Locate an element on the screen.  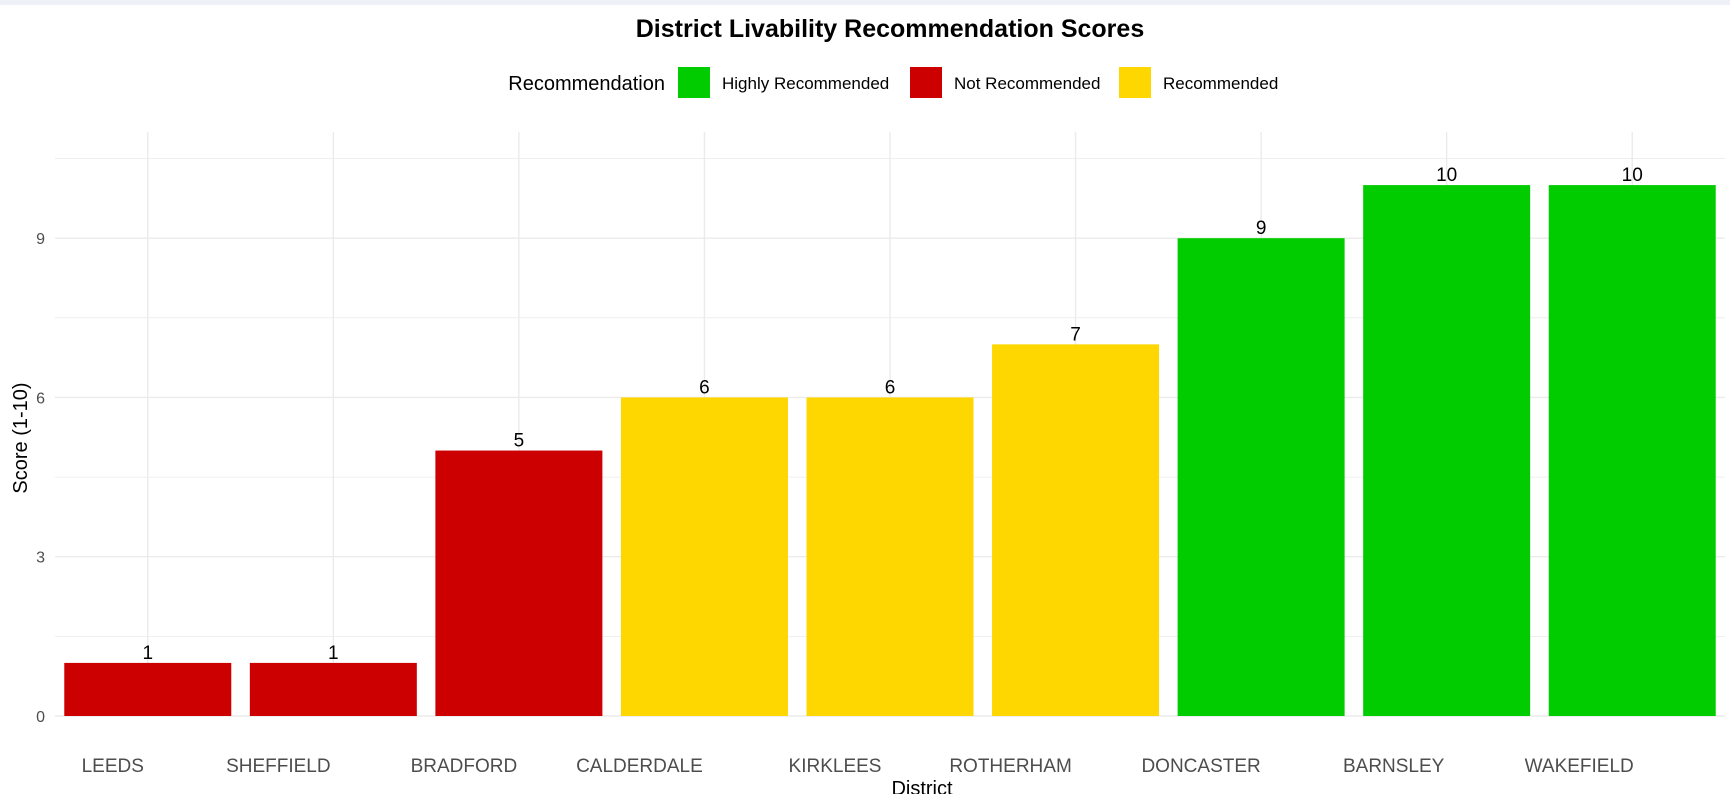
x-tick-label: LEEDS is located at coordinates (113, 766).